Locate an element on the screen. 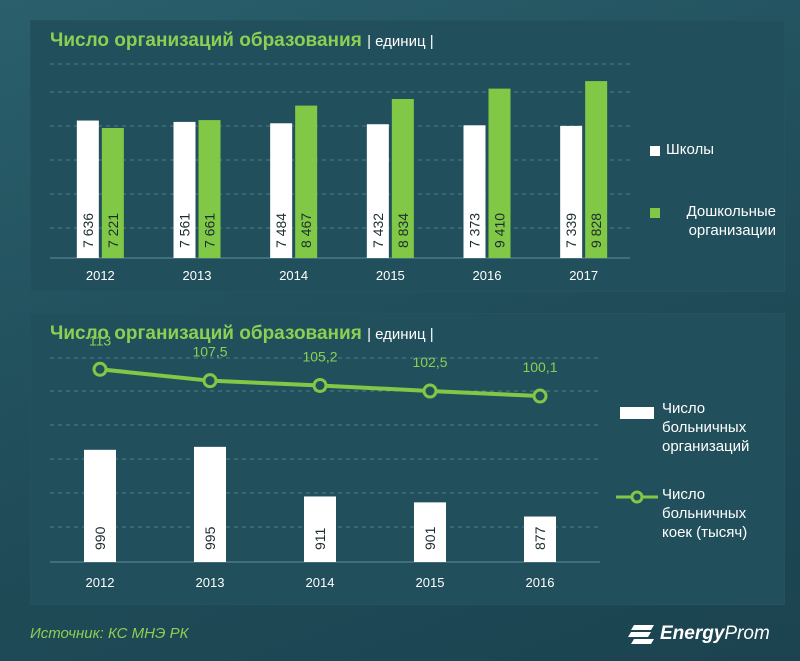 This screenshot has height=661, width=800. data-label: 7 484 is located at coordinates (281, 230).